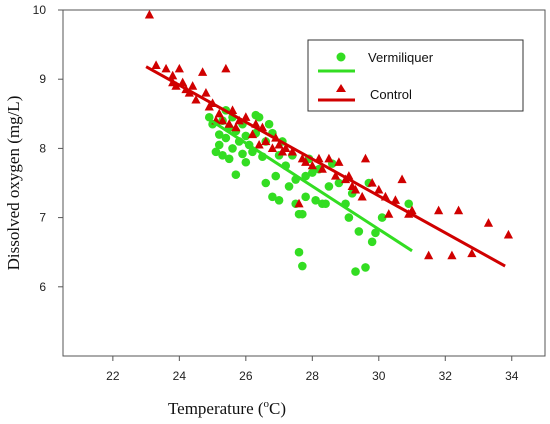 The width and height of the screenshot is (550, 424). What do you see at coordinates (313, 376) in the screenshot?
I see `x-tick-label: 28` at bounding box center [313, 376].